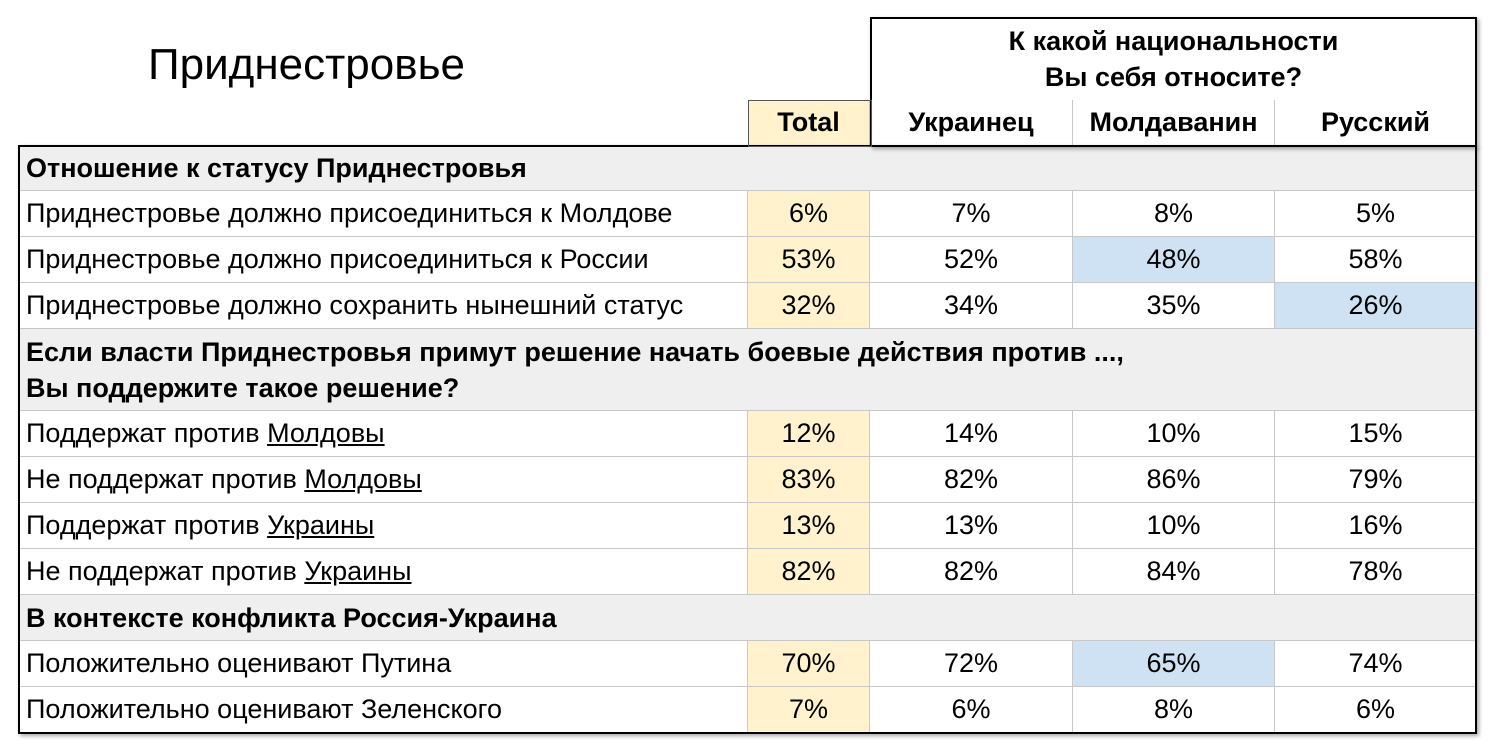  Describe the element at coordinates (747, 168) in the screenshot. I see `section-header: Отношение к статусу Приднестровья` at that location.